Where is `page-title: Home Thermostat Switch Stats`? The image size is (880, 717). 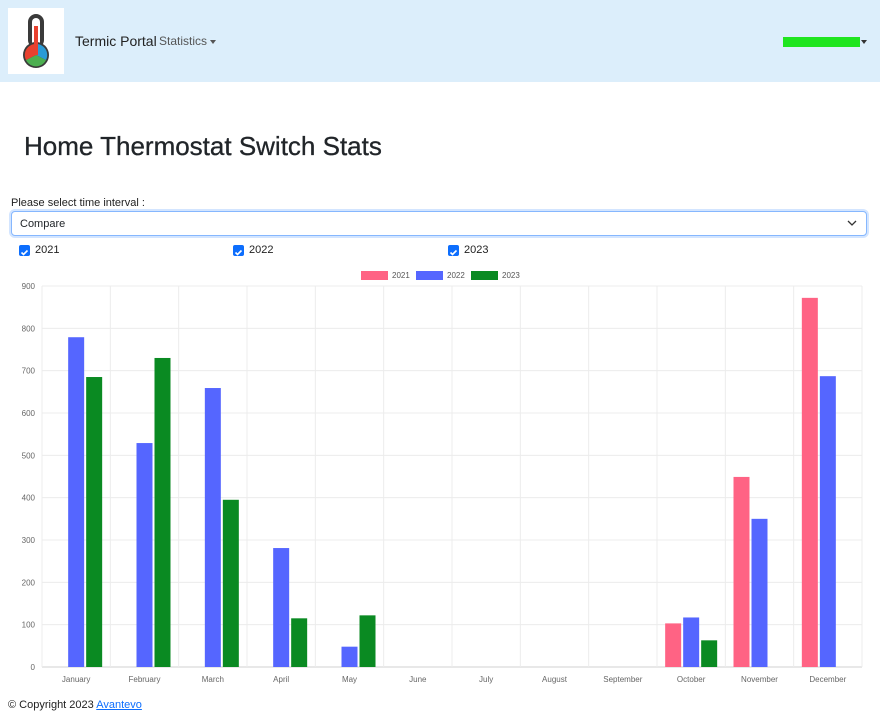
page-title: Home Thermostat Switch Stats is located at coordinates (203, 146).